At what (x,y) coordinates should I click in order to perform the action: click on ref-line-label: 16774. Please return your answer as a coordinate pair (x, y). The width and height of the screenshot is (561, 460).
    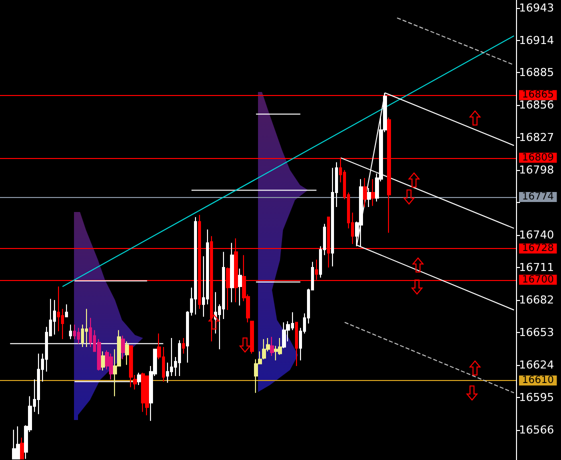
    Looking at the image, I should click on (538, 196).